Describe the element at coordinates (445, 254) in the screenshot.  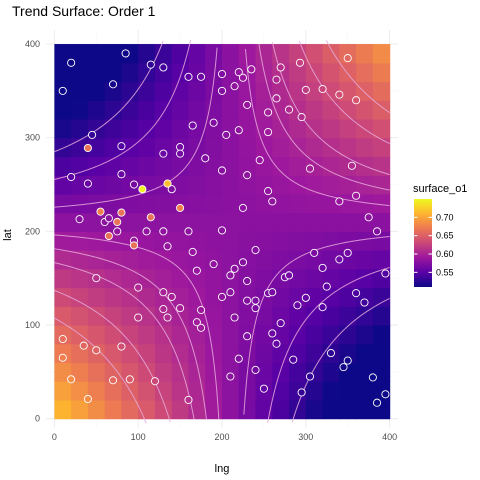
I see `legend-tick-label: 0.60` at that location.